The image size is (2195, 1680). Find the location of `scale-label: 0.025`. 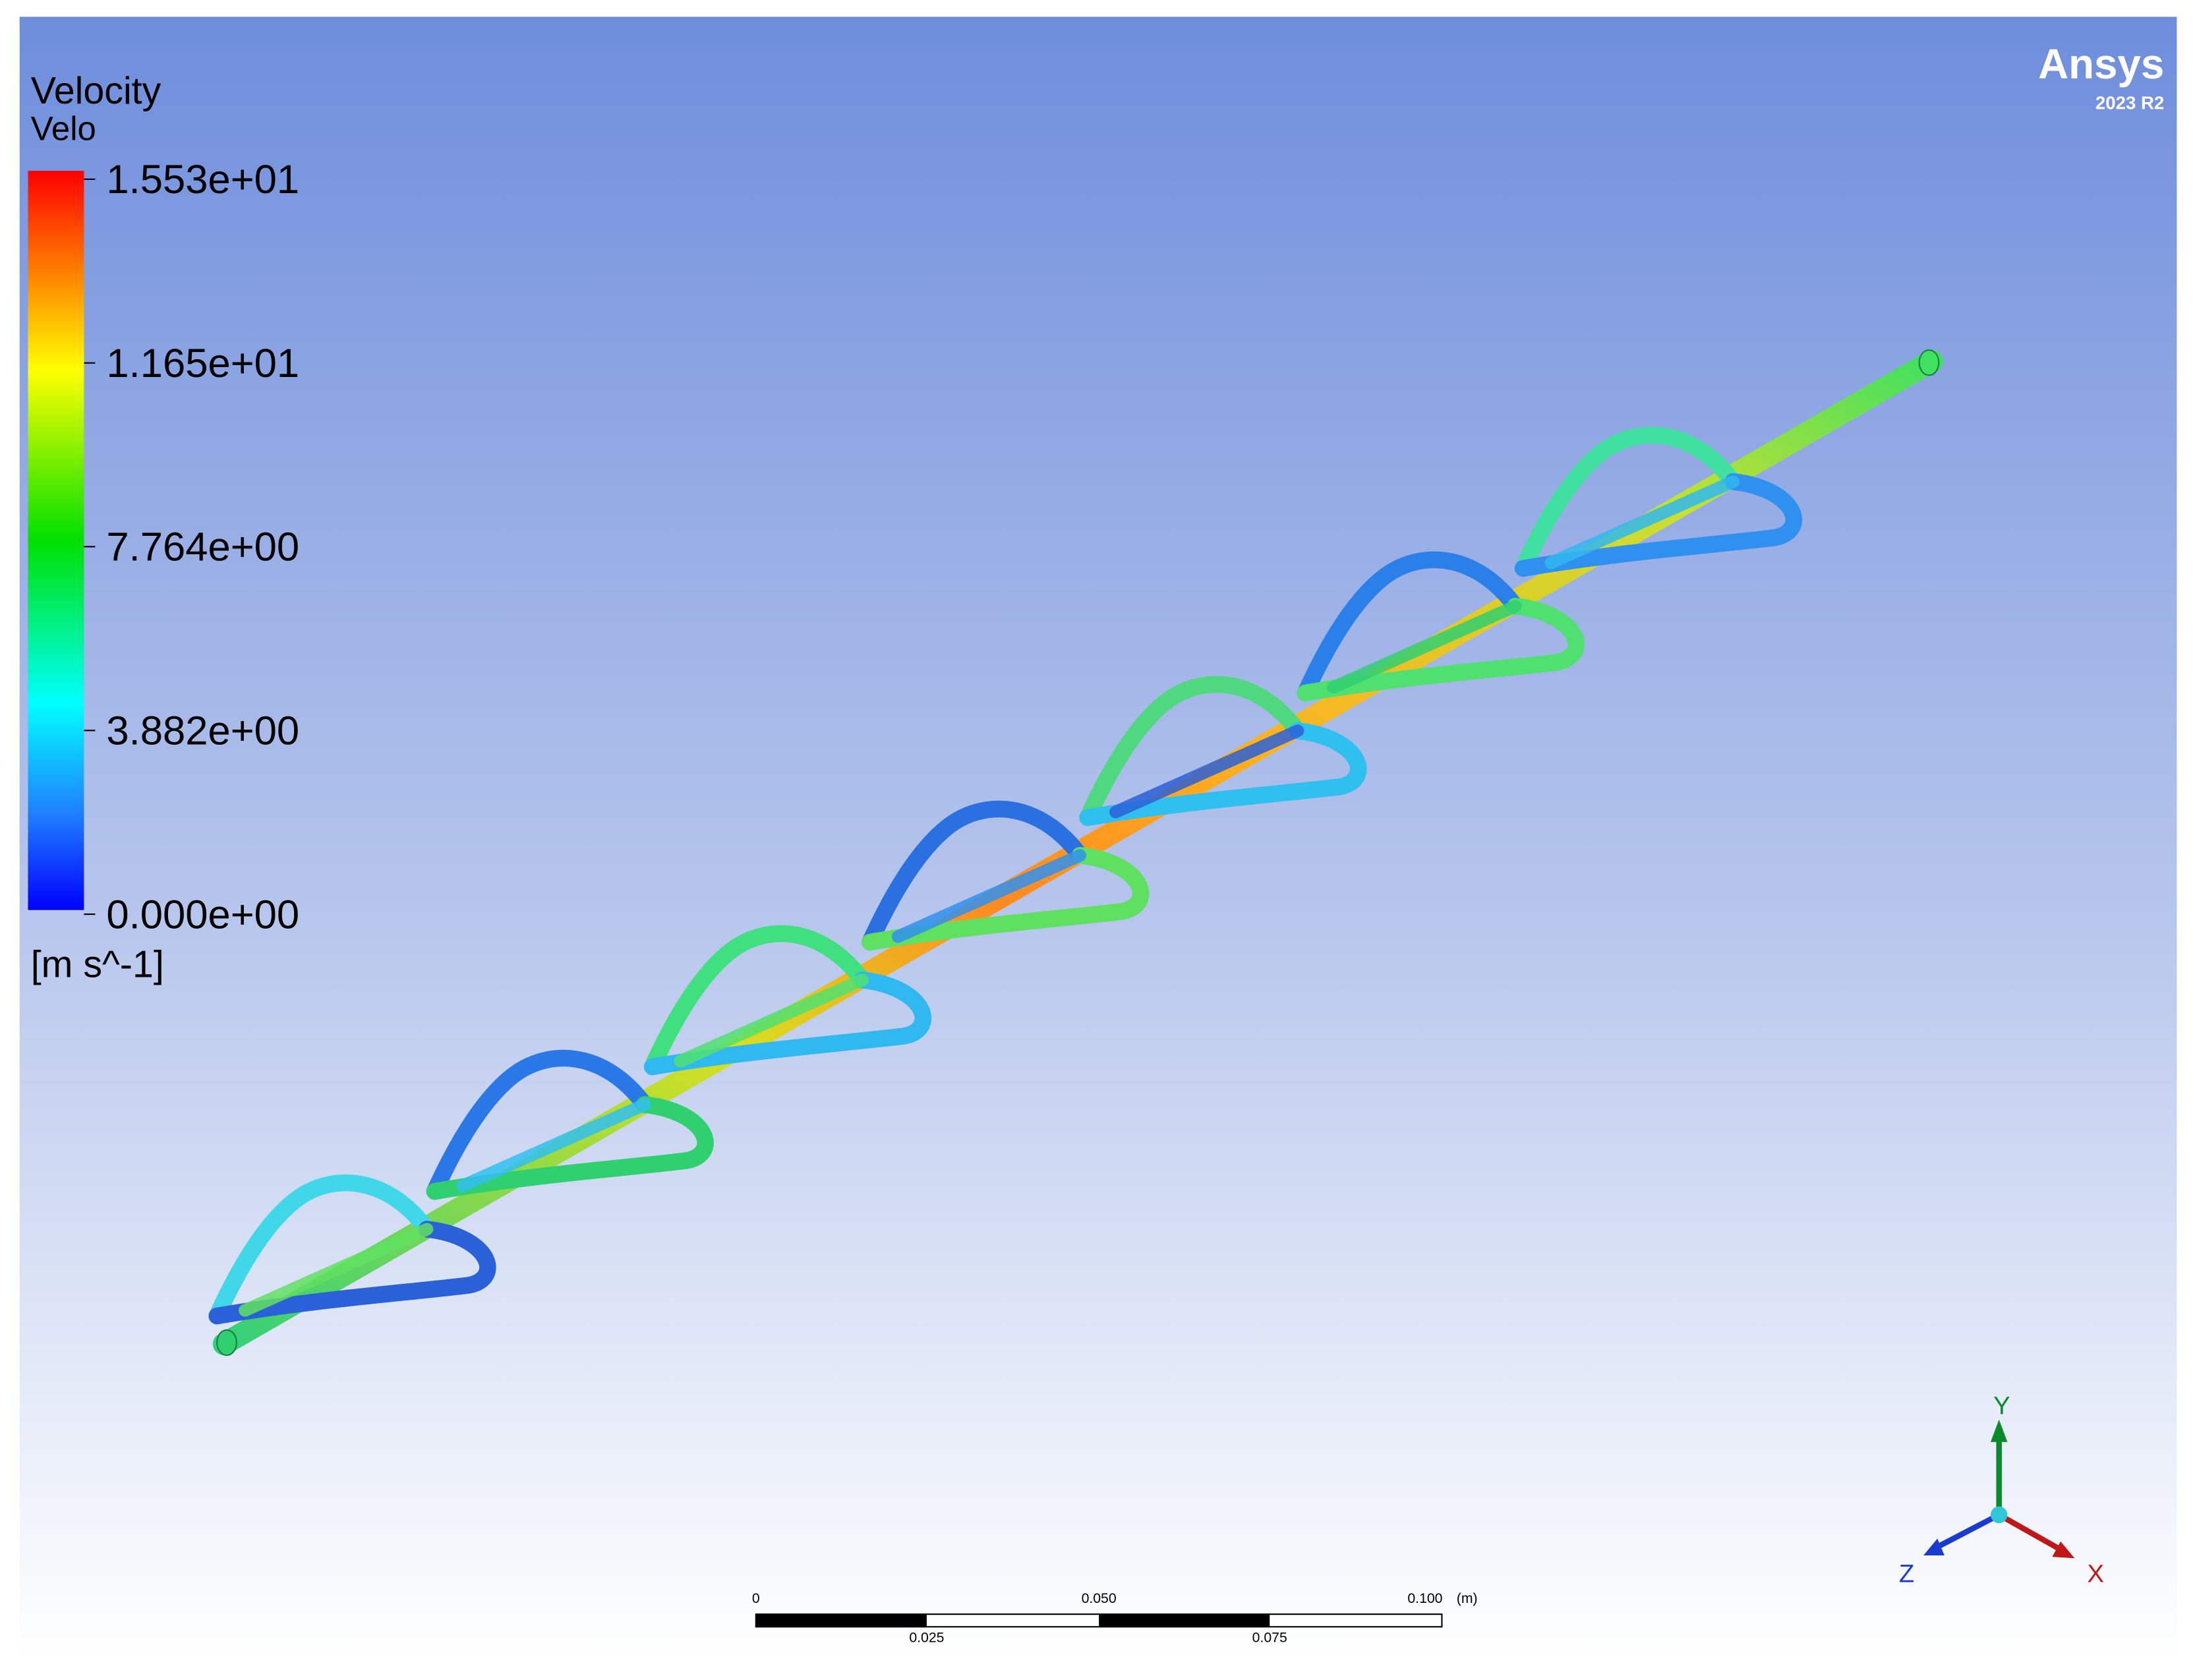

scale-label: 0.025 is located at coordinates (926, 1638).